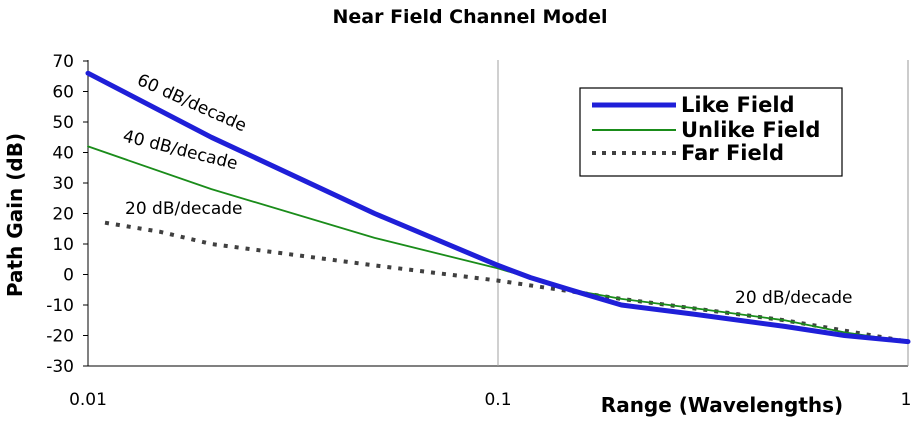 This screenshot has height=424, width=921. Describe the element at coordinates (793, 298) in the screenshot. I see `annotation-20db-right: 20 dB/decade` at that location.